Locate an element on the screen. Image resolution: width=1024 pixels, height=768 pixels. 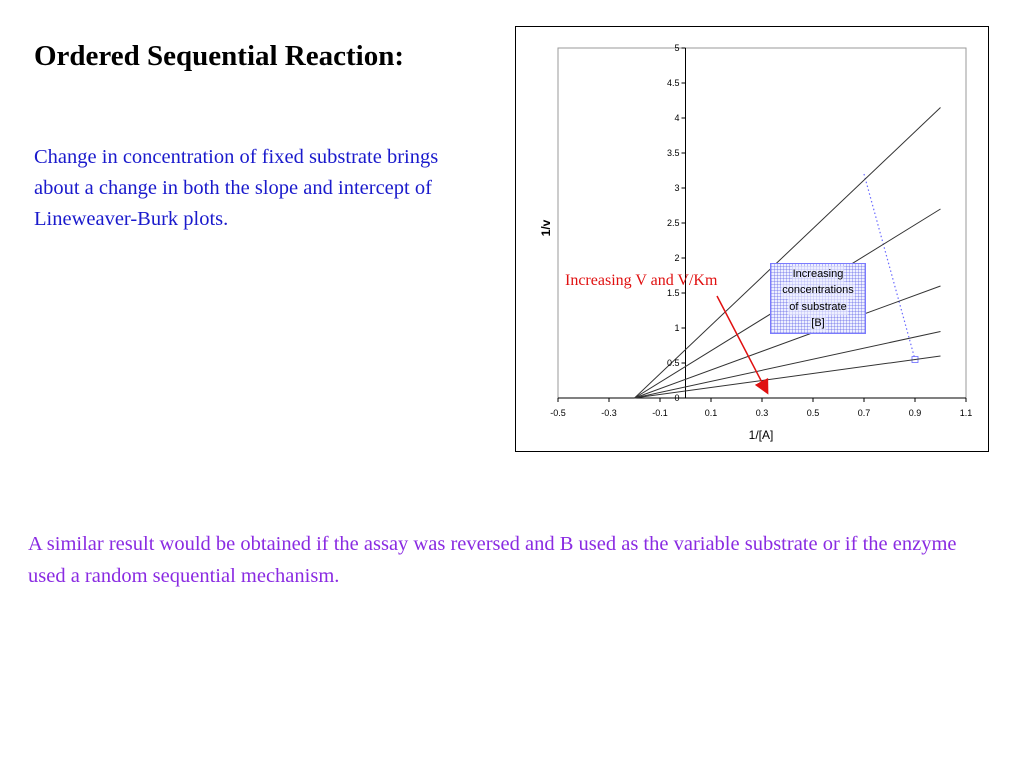
trend-dotted-line is located at coordinates (889, 266).